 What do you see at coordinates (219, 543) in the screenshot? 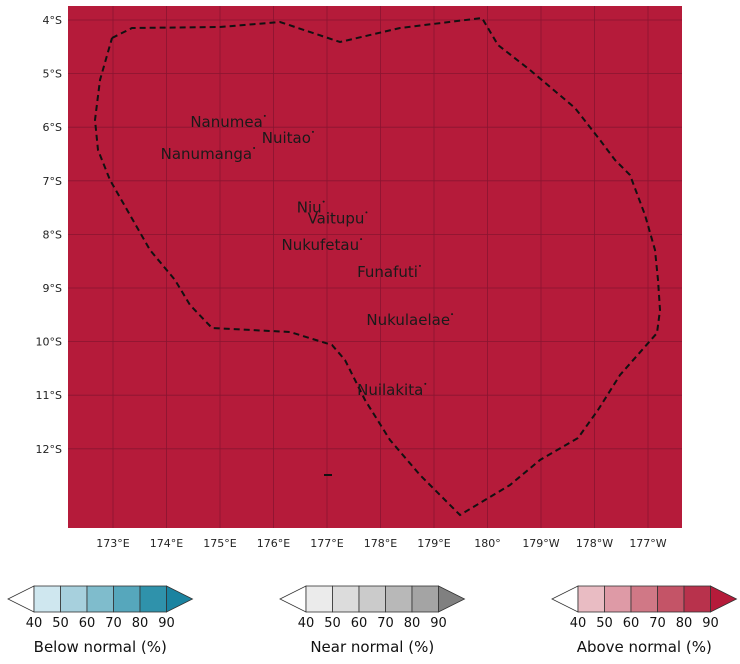
I see `x-tick-label: 175°E` at bounding box center [219, 543].